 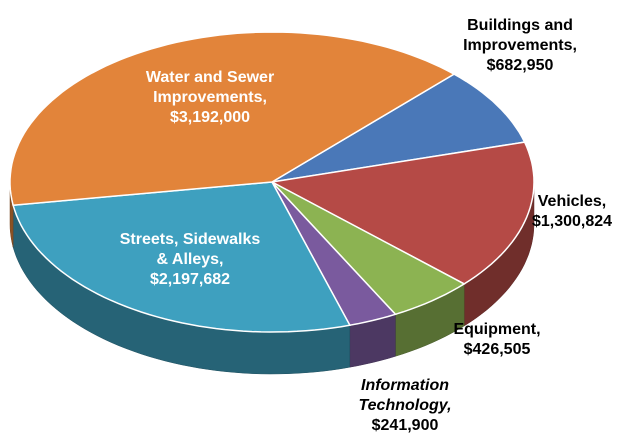 I want to click on value-label: $682,950, so click(x=520, y=65).